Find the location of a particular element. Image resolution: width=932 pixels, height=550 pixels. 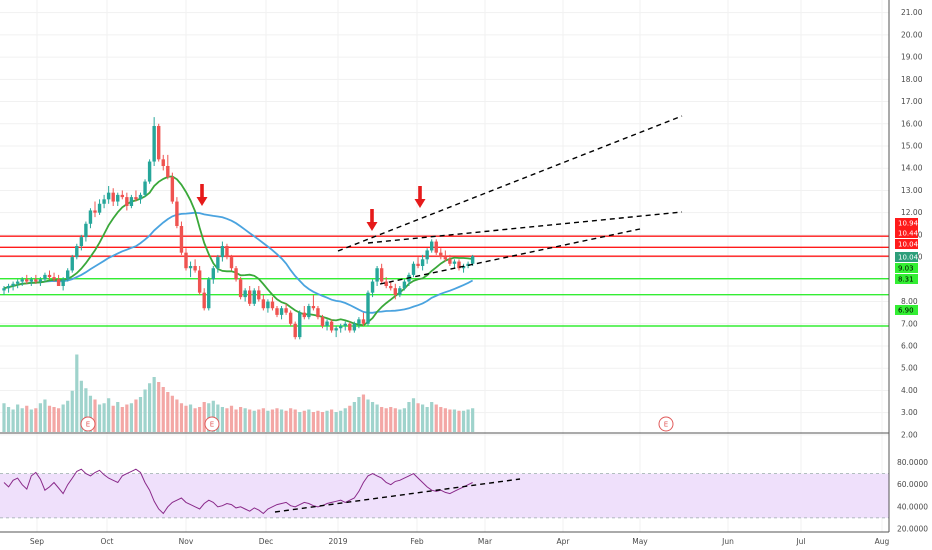

price-axis-label: 2.00 is located at coordinates (909, 434).